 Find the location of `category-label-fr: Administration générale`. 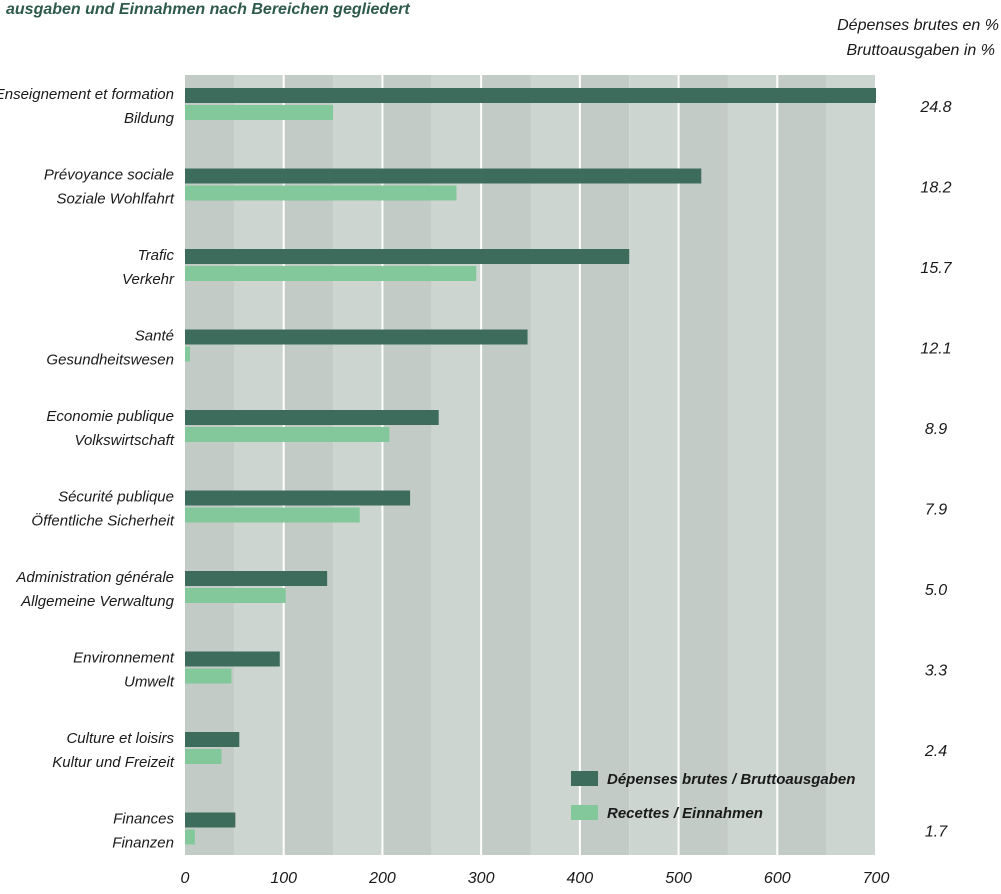

category-label-fr: Administration générale is located at coordinates (94, 577).